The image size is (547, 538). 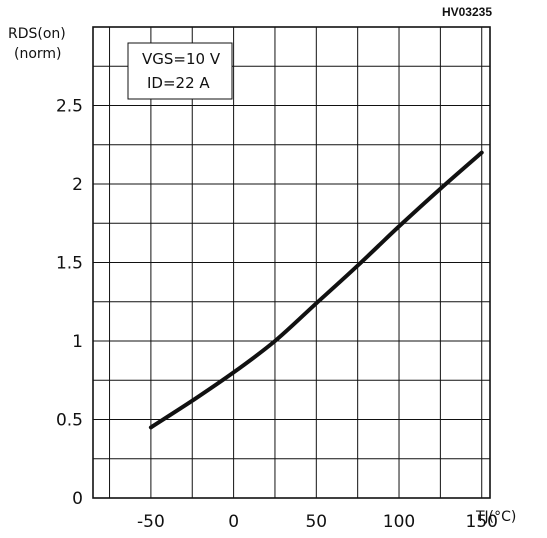 I want to click on x-tick-label: 100, so click(x=399, y=522).